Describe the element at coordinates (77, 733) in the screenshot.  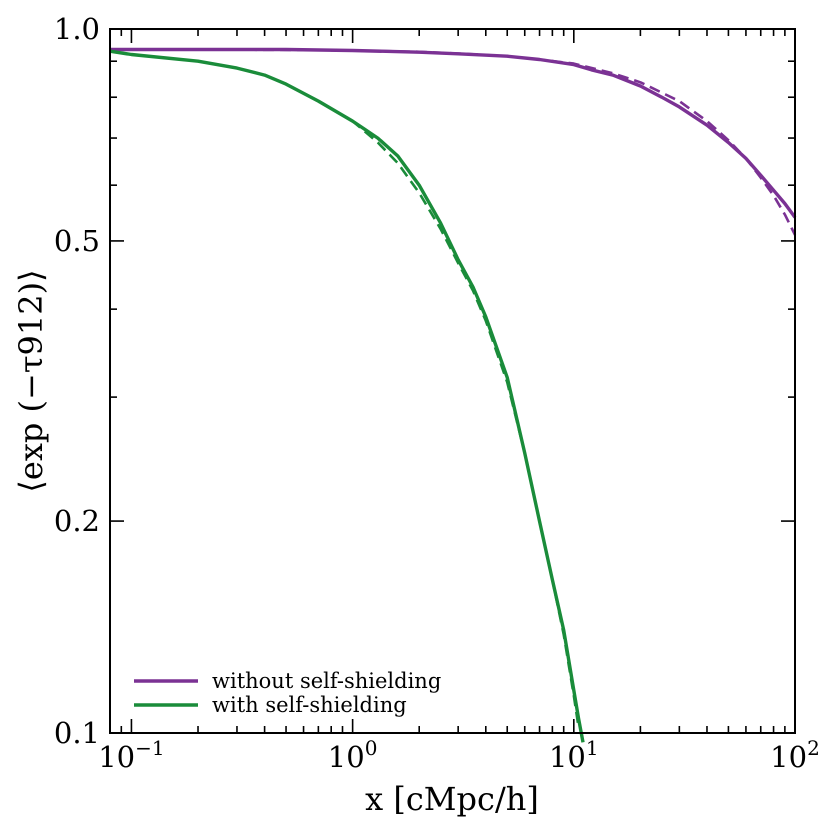
I see `y-tick-label-0: 0.1` at that location.